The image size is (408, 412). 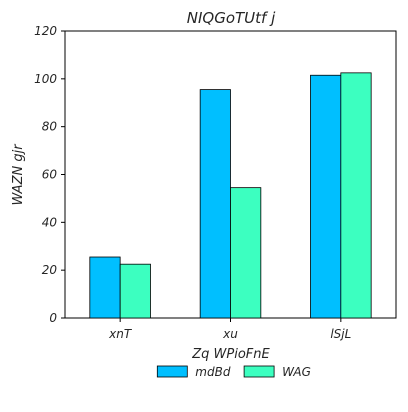 I want to click on bar-mdbd-xnt, so click(x=105, y=287).